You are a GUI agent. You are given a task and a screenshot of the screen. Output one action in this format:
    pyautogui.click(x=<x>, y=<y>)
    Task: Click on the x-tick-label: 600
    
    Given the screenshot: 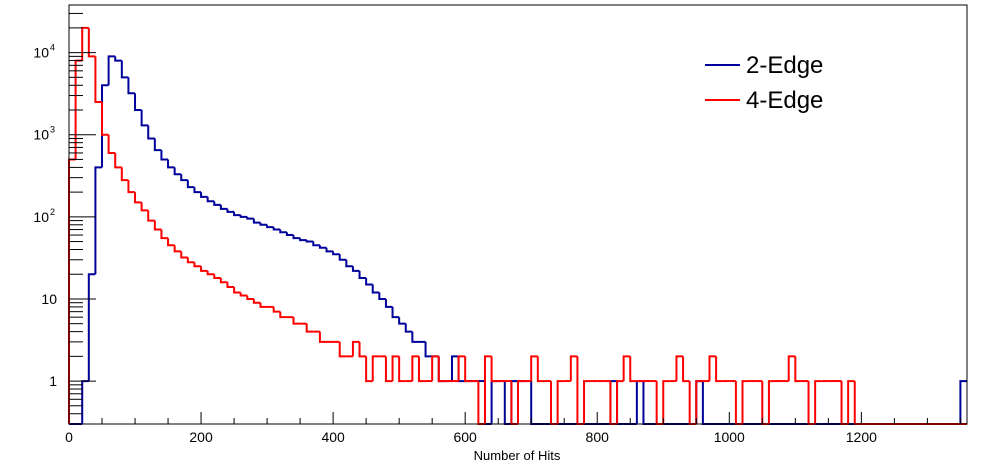 What is the action you would take?
    pyautogui.click(x=465, y=437)
    